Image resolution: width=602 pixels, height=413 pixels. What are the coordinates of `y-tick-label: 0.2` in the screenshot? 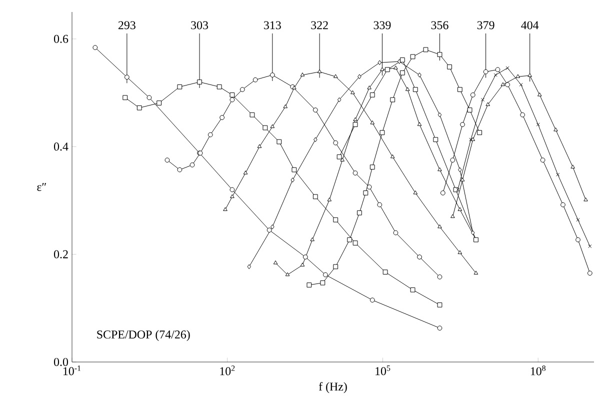 It's located at (61, 254).